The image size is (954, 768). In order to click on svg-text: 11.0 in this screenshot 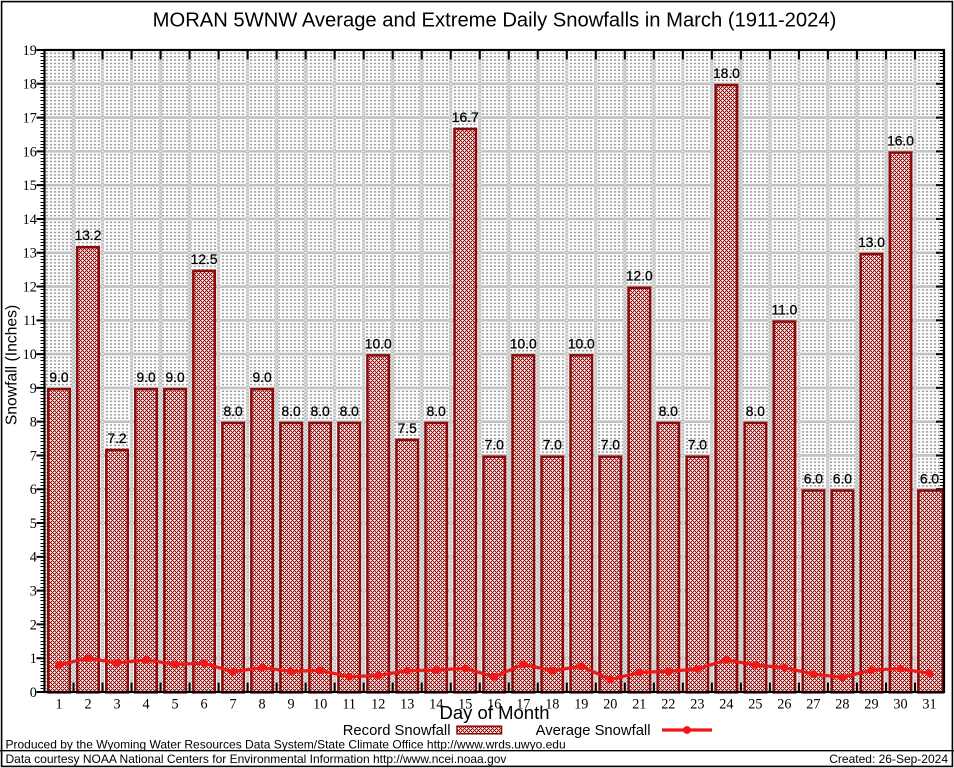, I will do `click(784, 310)`.